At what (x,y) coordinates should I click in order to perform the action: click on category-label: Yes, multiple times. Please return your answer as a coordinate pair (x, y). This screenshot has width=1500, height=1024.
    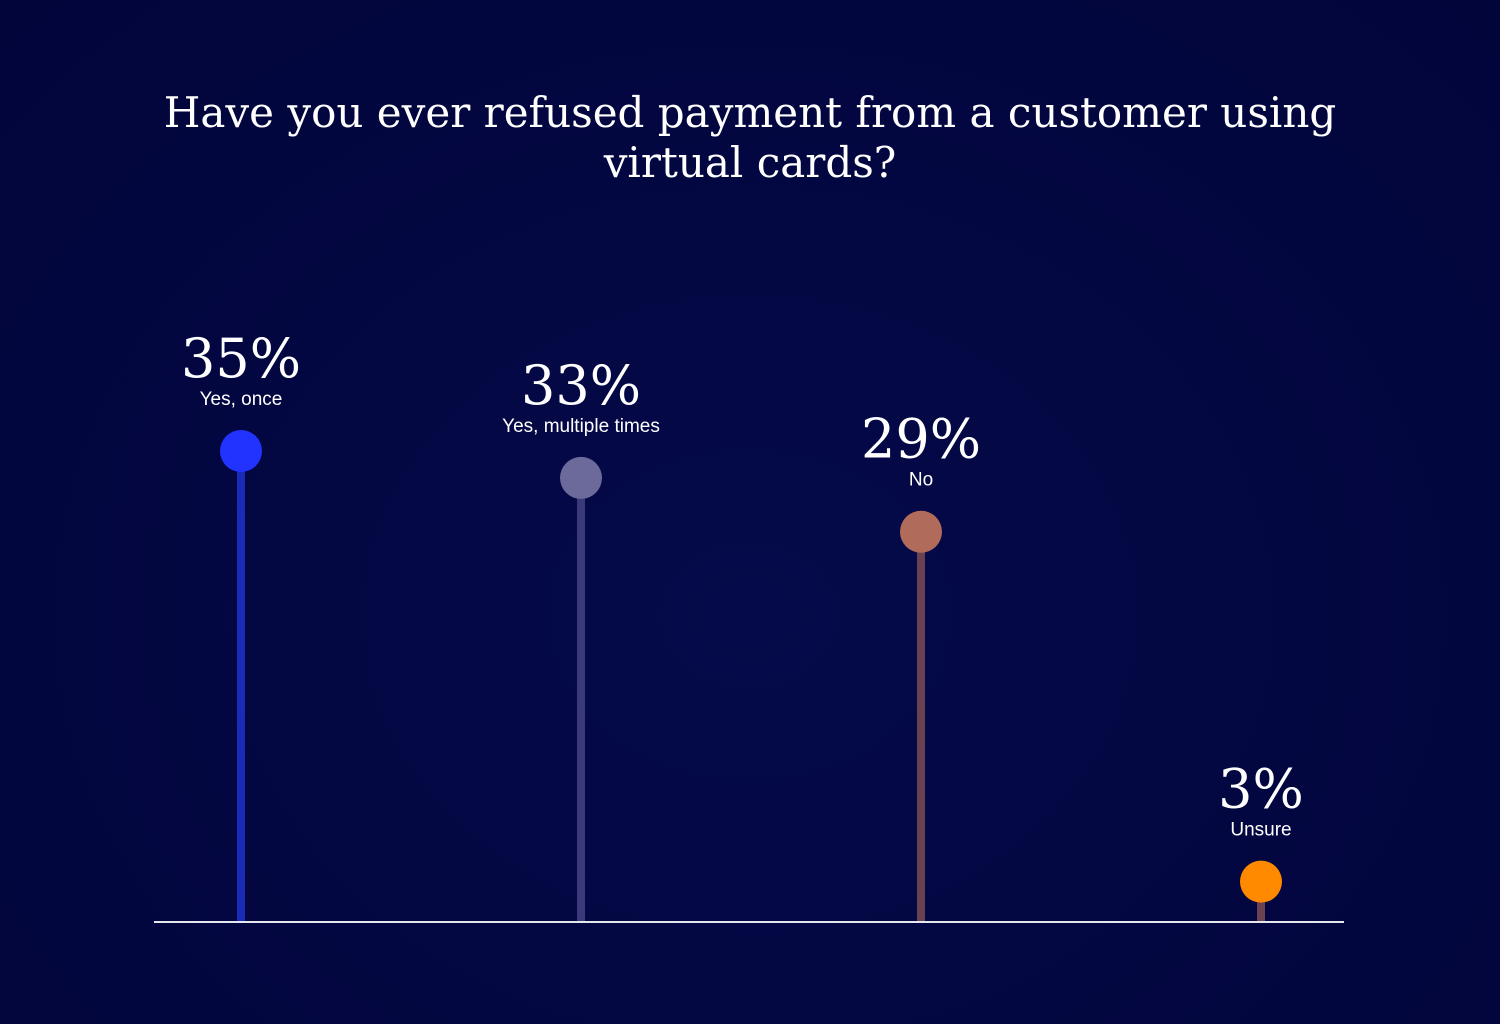
    Looking at the image, I should click on (581, 426).